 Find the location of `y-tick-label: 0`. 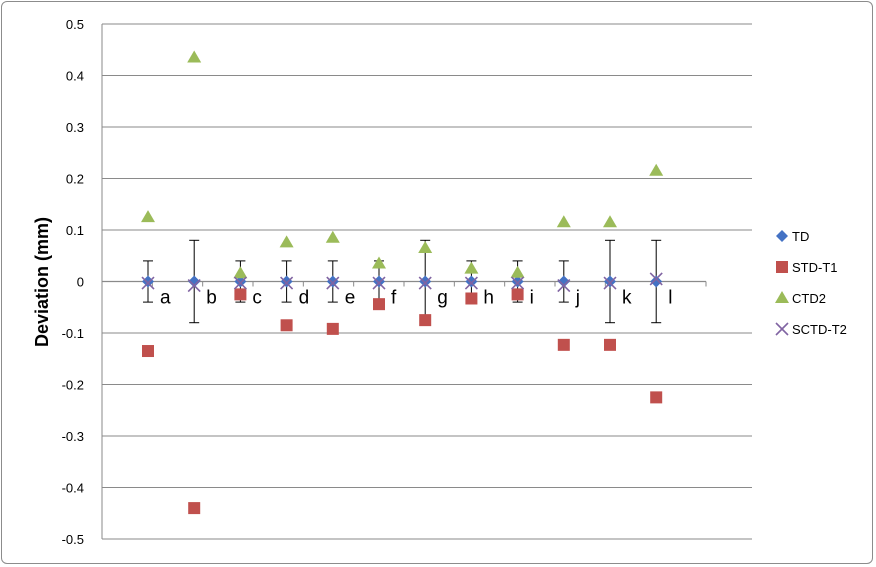

y-tick-label: 0 is located at coordinates (80, 282).